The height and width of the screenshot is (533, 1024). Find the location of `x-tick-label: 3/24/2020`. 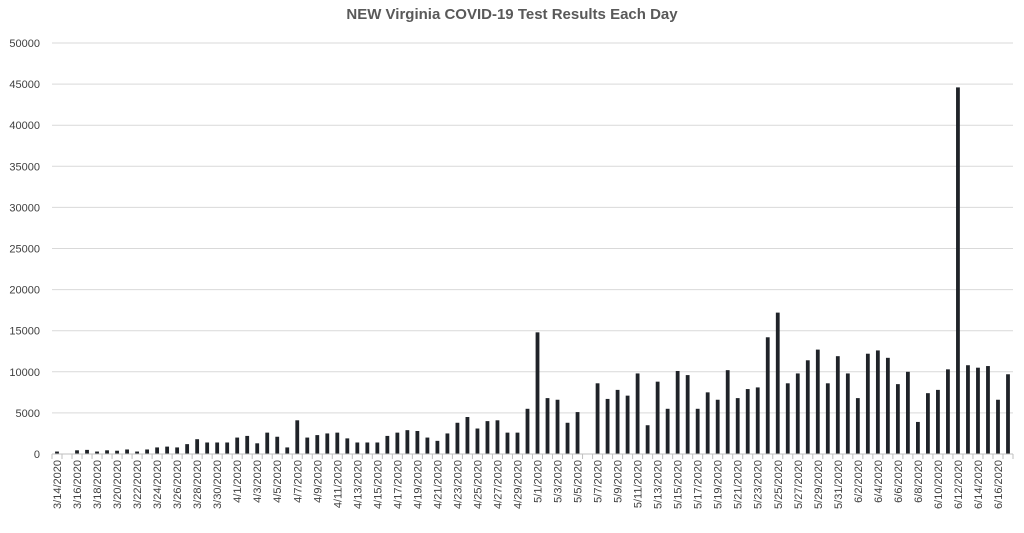

x-tick-label: 3/24/2020 is located at coordinates (158, 484).